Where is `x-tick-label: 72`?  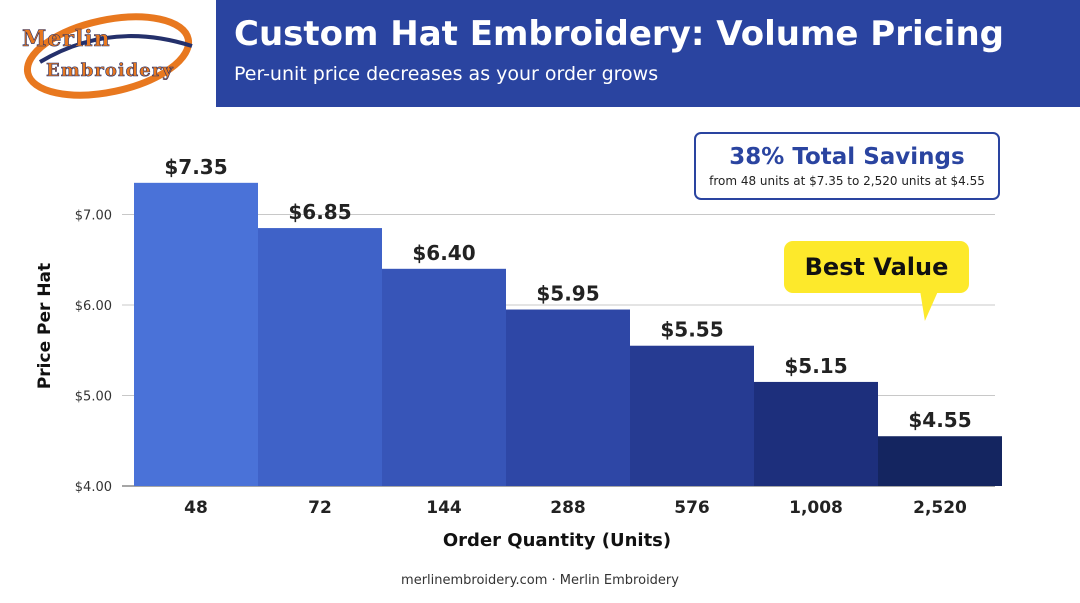 x-tick-label: 72 is located at coordinates (320, 508).